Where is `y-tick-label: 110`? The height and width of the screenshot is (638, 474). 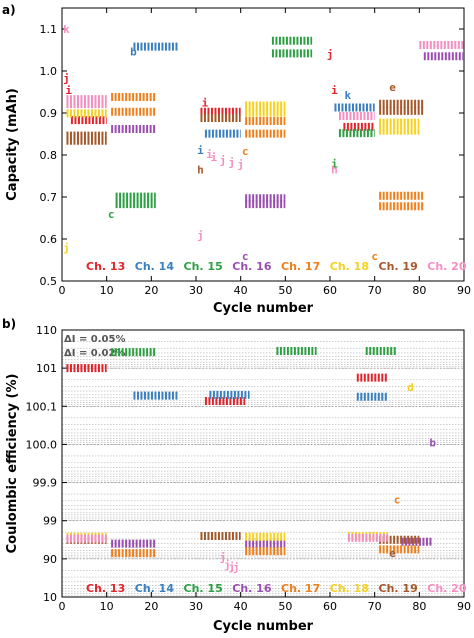
y-tick-label: 110 is located at coordinates (46, 330).